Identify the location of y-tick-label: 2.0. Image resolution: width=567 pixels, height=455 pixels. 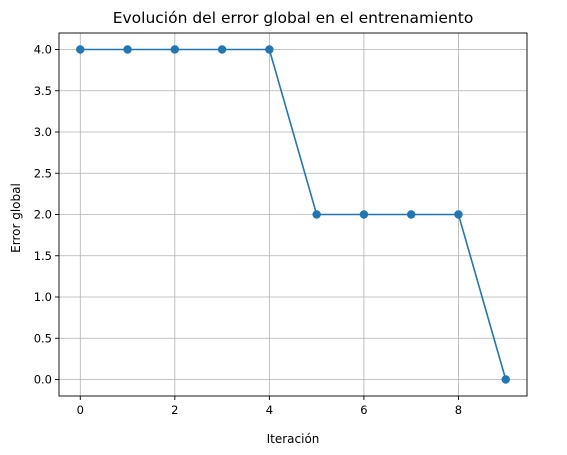
(43, 215).